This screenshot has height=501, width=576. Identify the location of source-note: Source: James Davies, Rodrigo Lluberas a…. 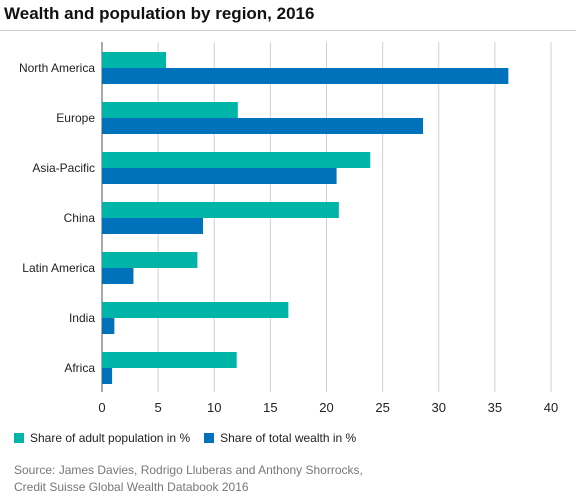
(188, 479).